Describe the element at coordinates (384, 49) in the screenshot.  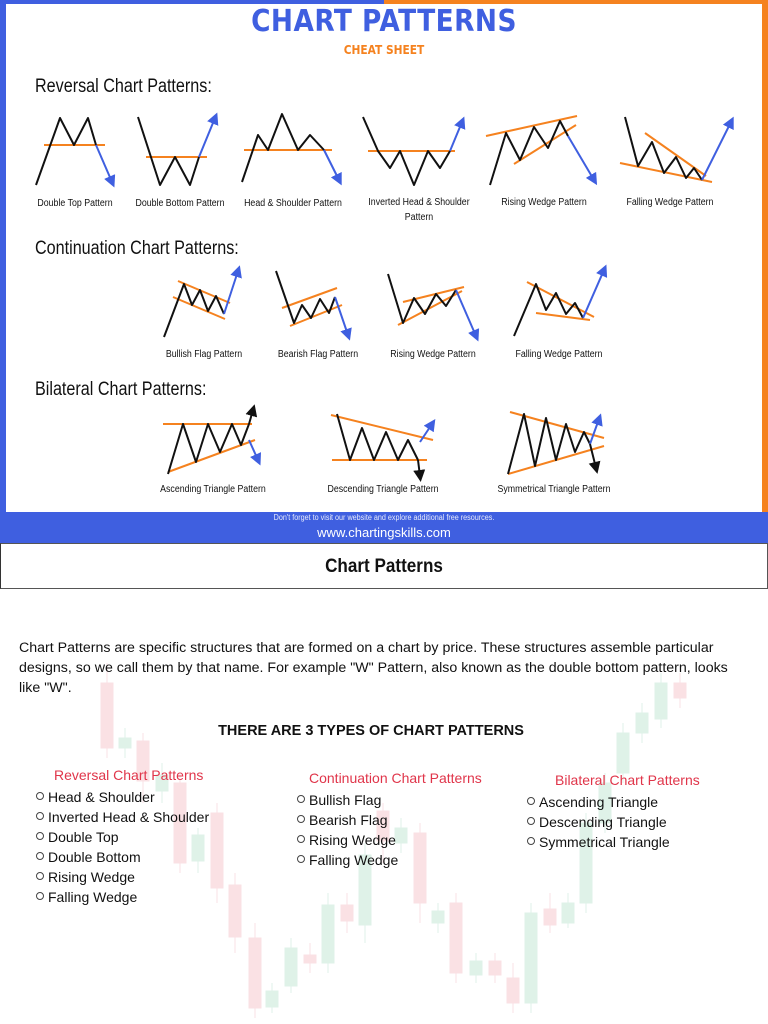
I see `sheet-subtitle: CHEAT SHEET` at that location.